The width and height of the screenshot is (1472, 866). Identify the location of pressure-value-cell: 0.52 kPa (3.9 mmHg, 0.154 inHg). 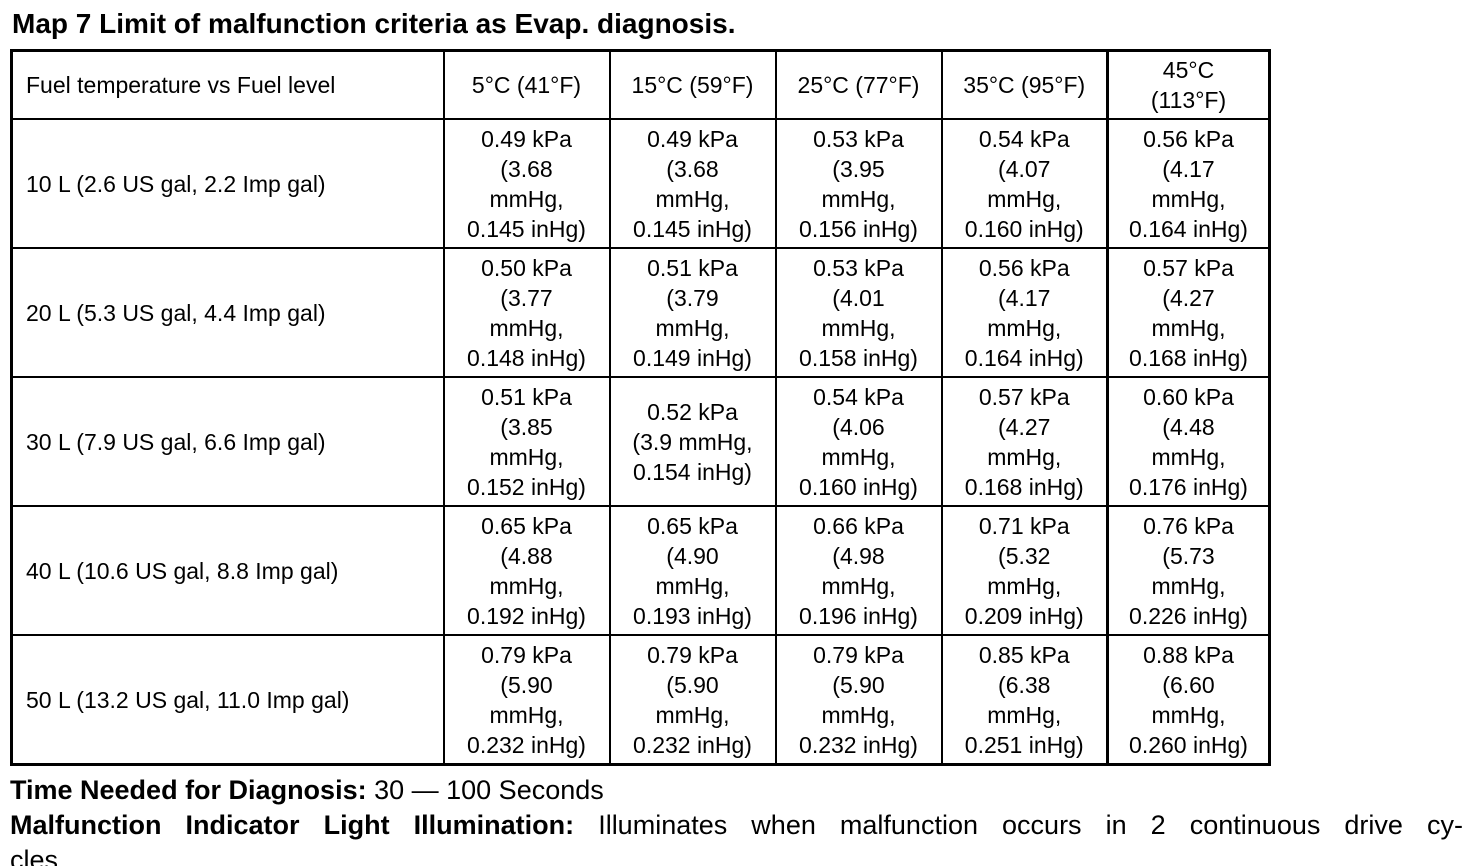
(692, 441).